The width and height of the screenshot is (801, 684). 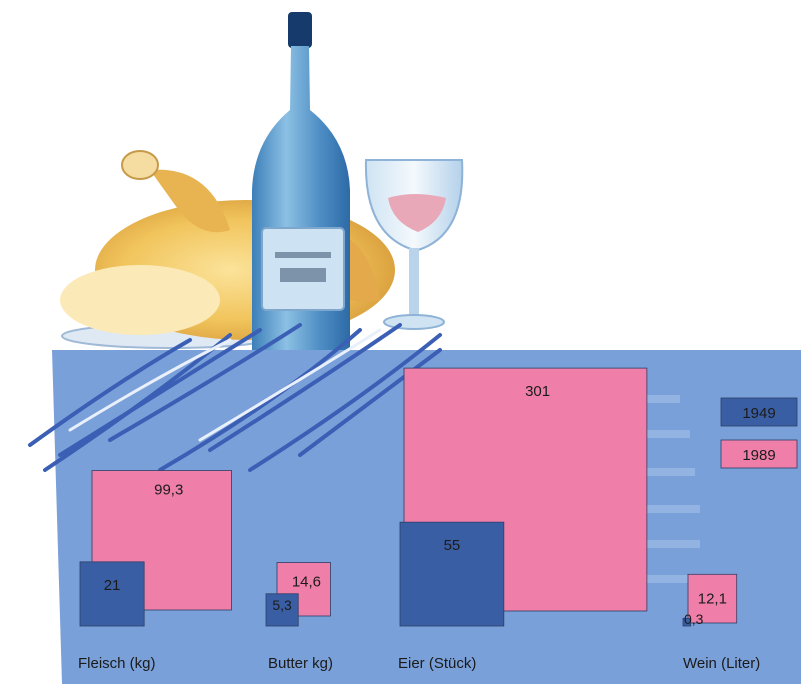 What do you see at coordinates (117, 663) in the screenshot?
I see `category-label-1: Fleisch (kg)` at bounding box center [117, 663].